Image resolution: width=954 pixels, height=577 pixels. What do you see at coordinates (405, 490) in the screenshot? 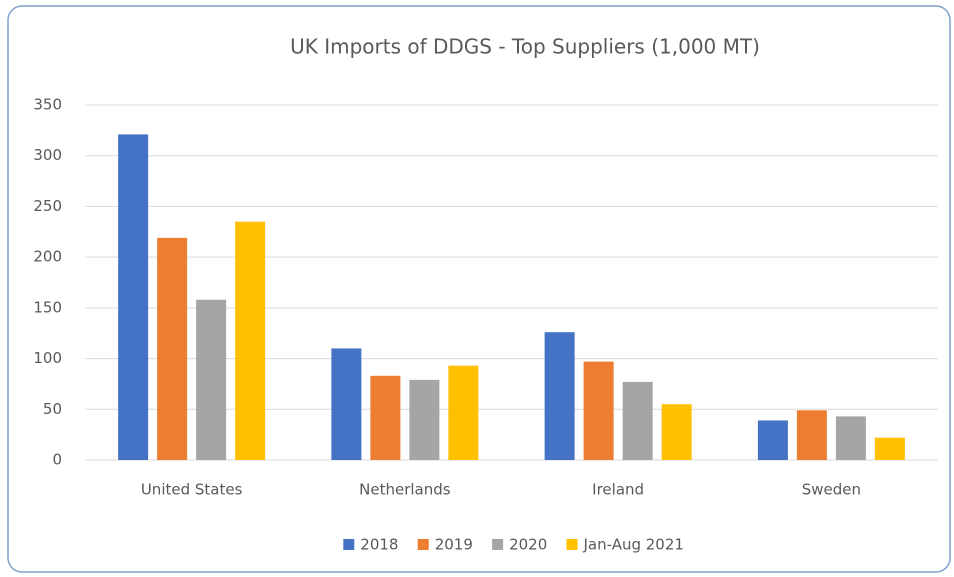
I see `x-tick-label: Netherlands` at bounding box center [405, 490].